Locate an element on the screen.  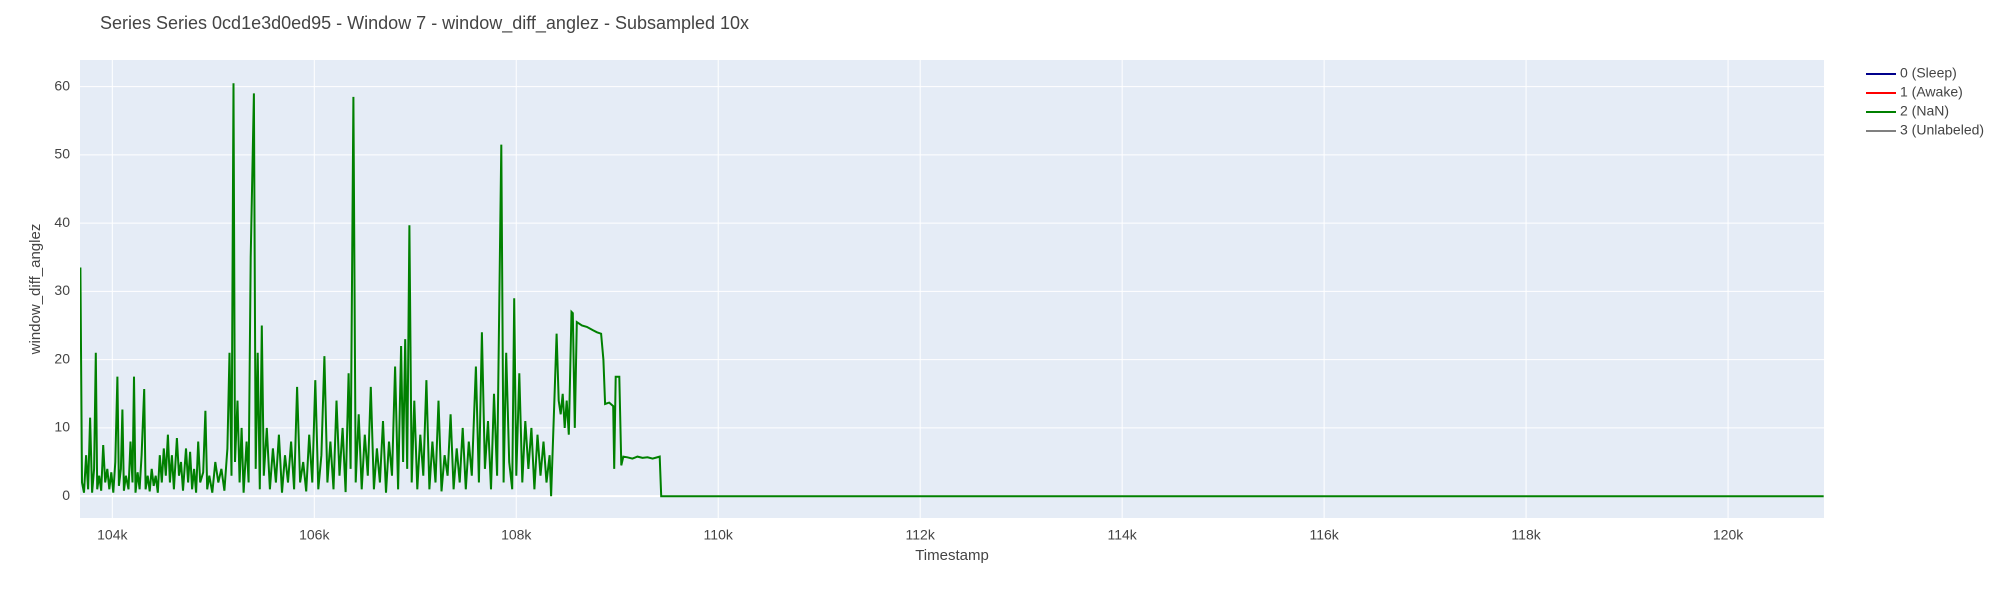
legend-label: 3 (Unlabeled) is located at coordinates (1942, 130).